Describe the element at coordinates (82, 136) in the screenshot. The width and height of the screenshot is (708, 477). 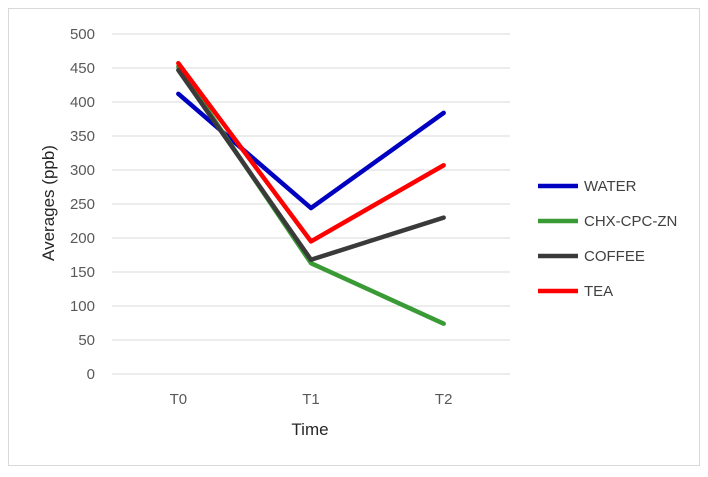
I see `y-tick-label: 350` at that location.